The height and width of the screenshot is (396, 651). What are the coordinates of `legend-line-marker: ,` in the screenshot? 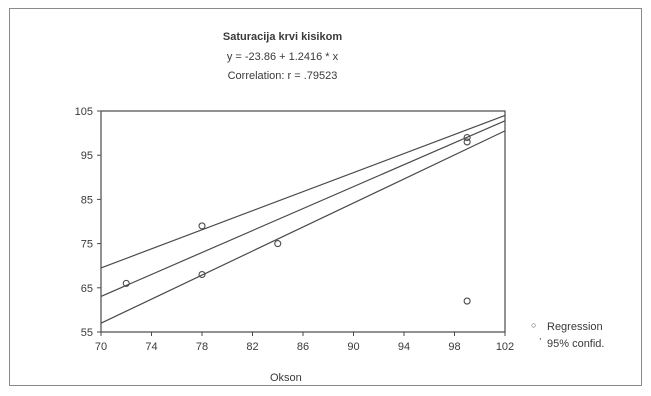 It's located at (540, 336).